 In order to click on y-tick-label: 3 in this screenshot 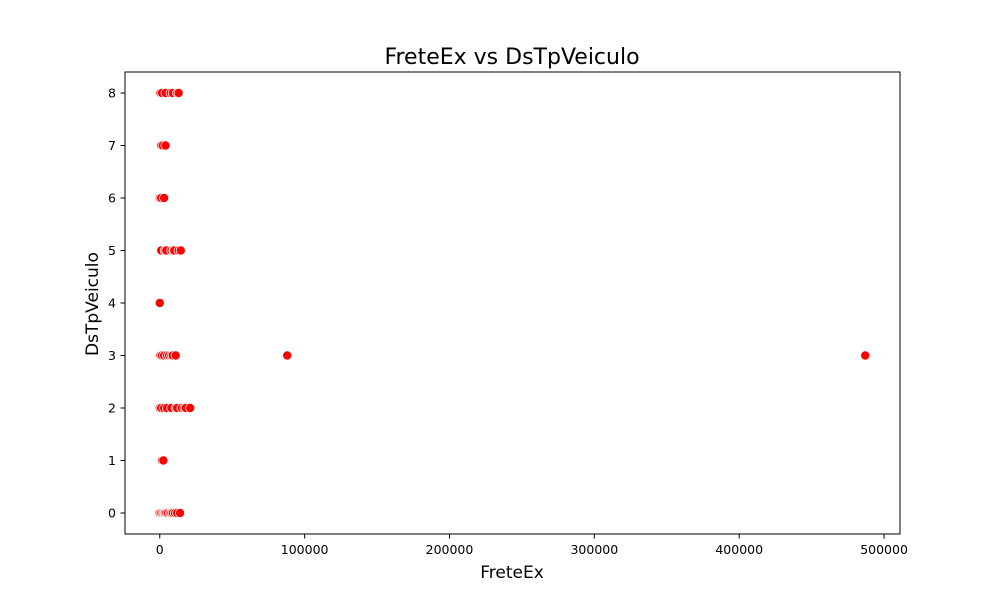, I will do `click(112, 355)`.